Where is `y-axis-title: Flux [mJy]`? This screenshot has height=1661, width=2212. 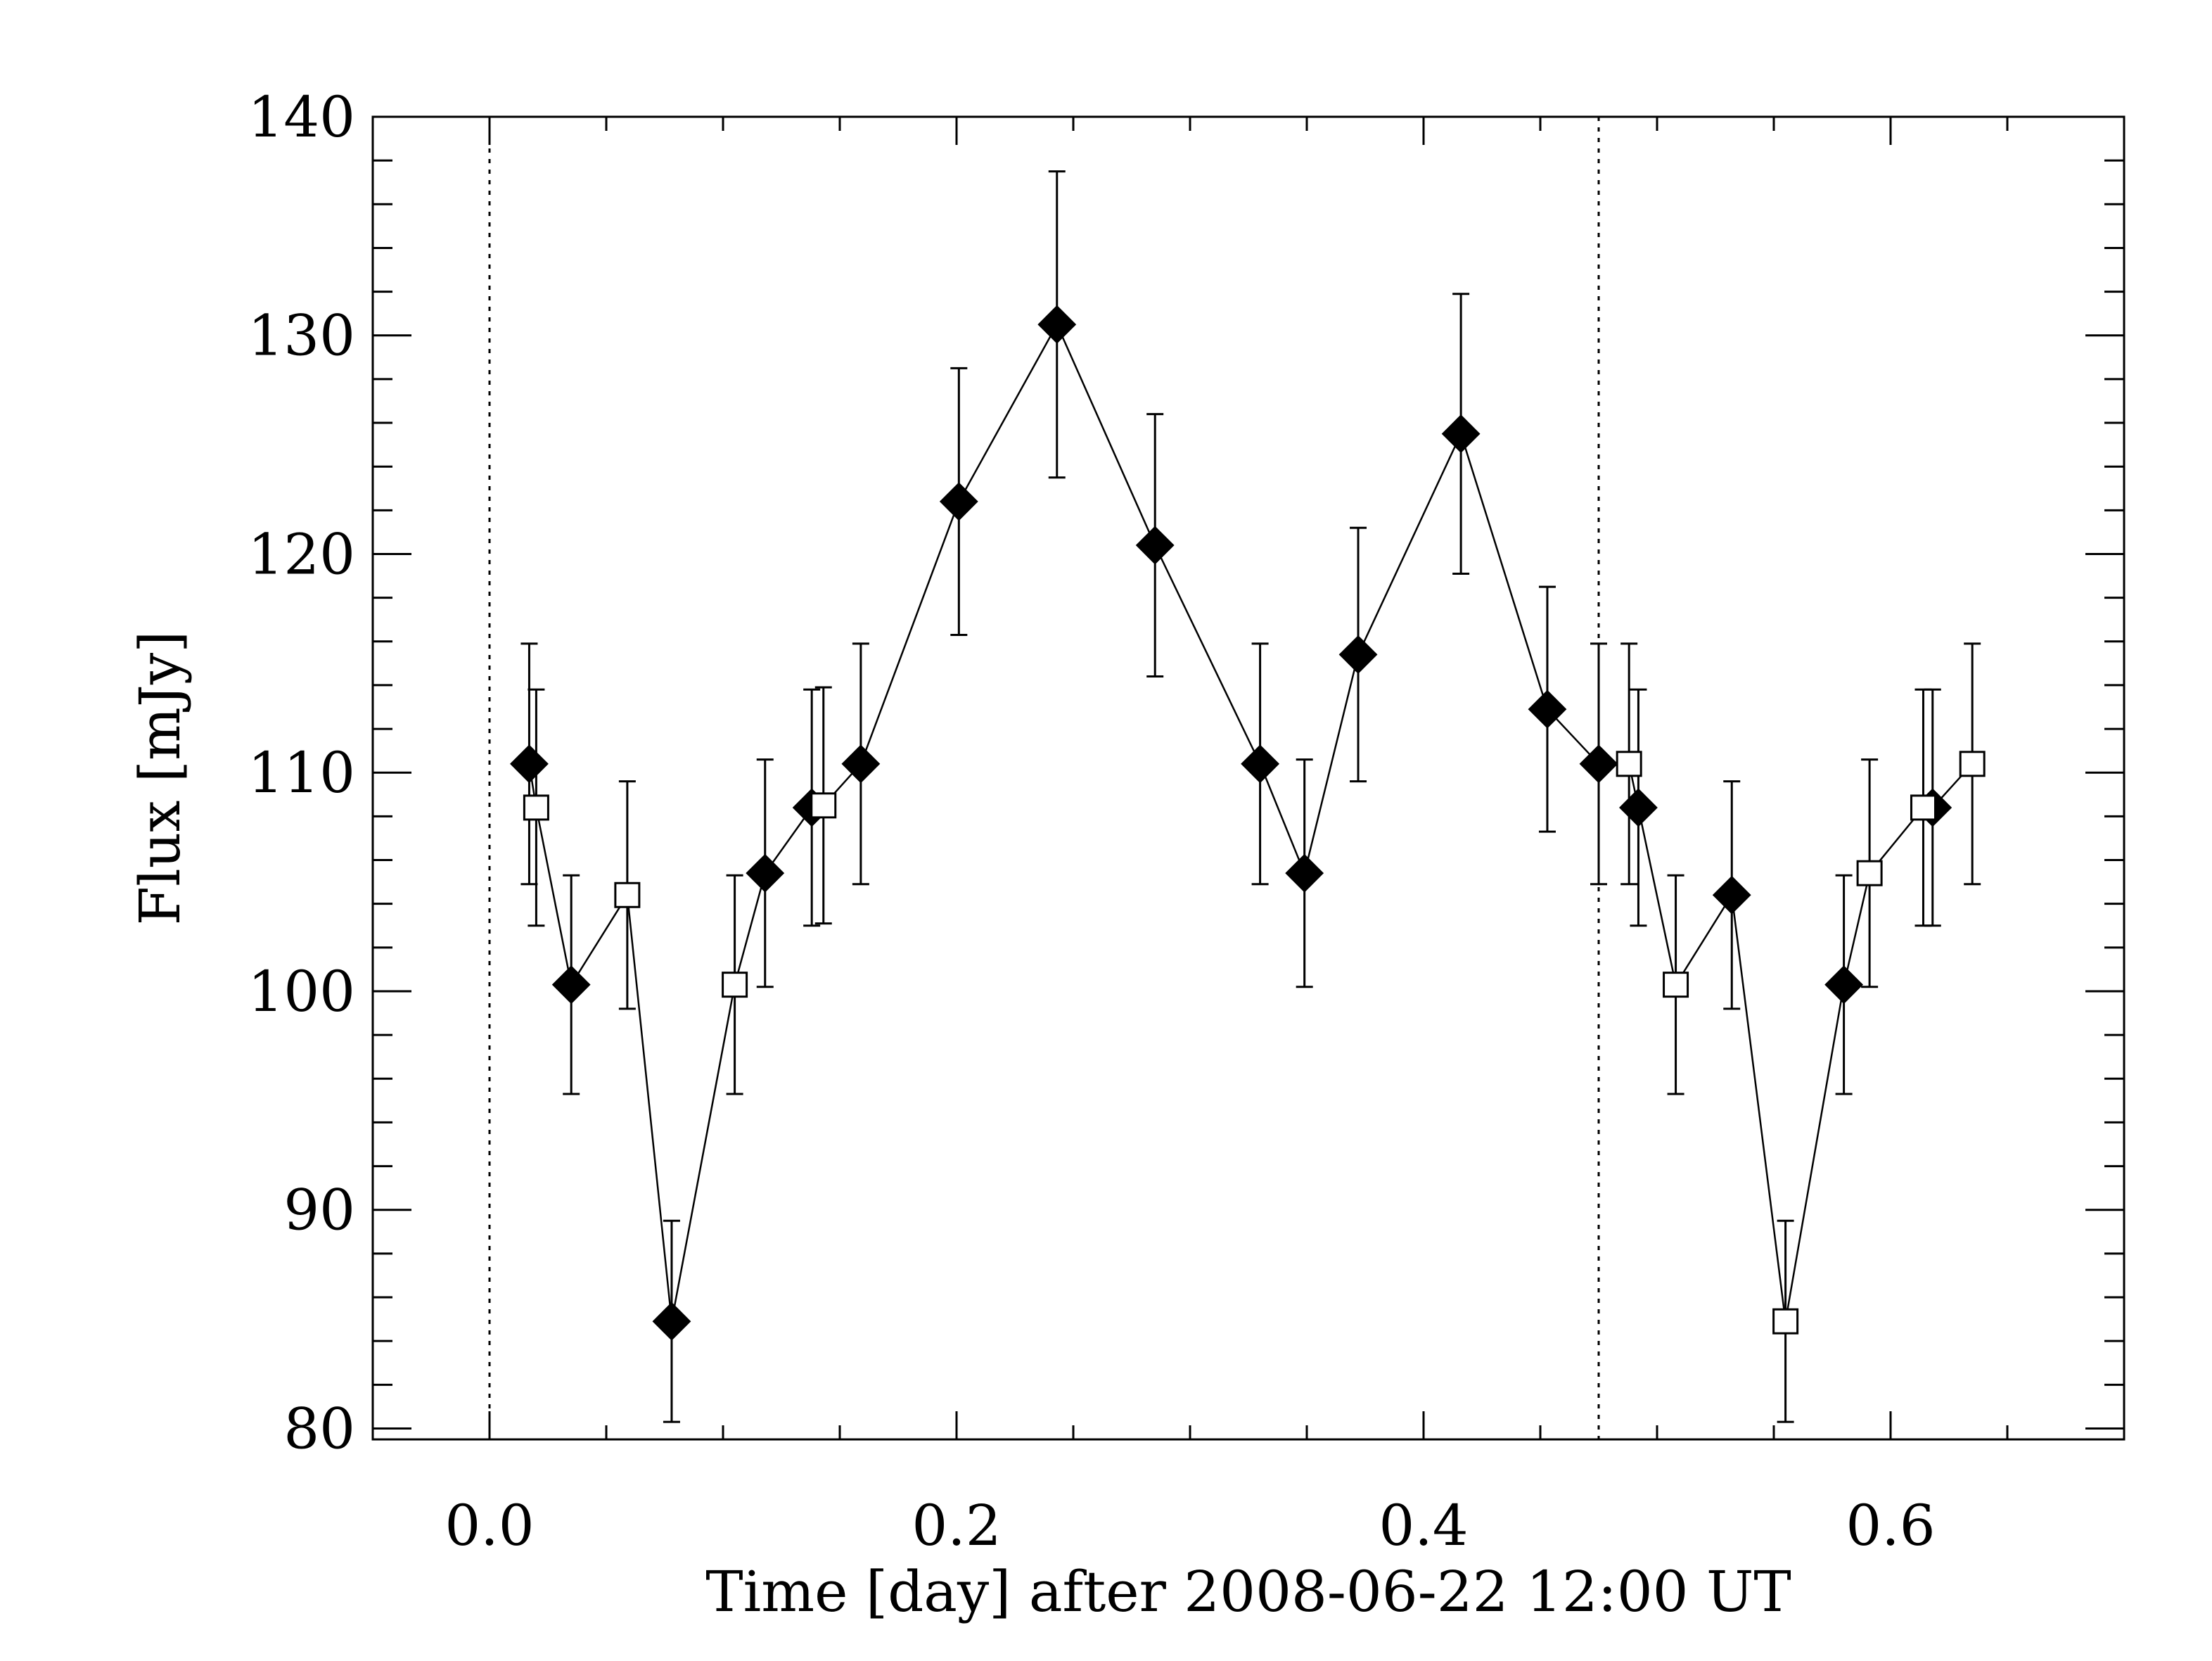
y-axis-title: Flux [mJy] is located at coordinates (160, 778).